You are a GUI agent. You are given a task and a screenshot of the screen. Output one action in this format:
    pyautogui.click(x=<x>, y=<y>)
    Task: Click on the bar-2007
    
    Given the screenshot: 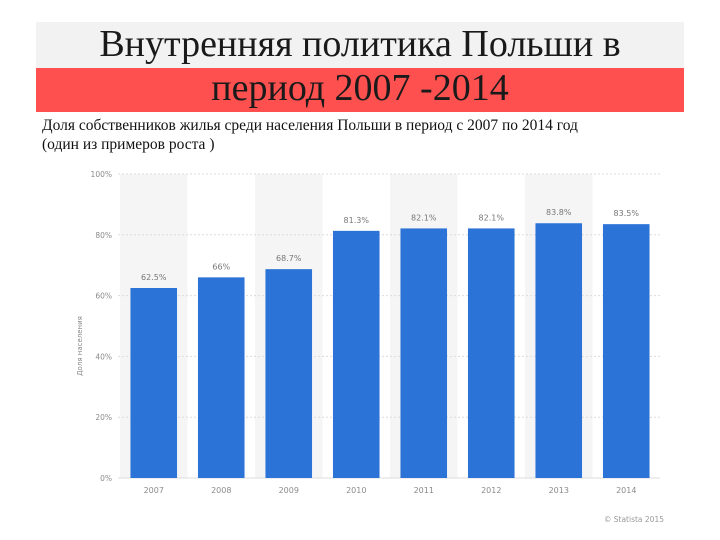 What is the action you would take?
    pyautogui.click(x=154, y=383)
    